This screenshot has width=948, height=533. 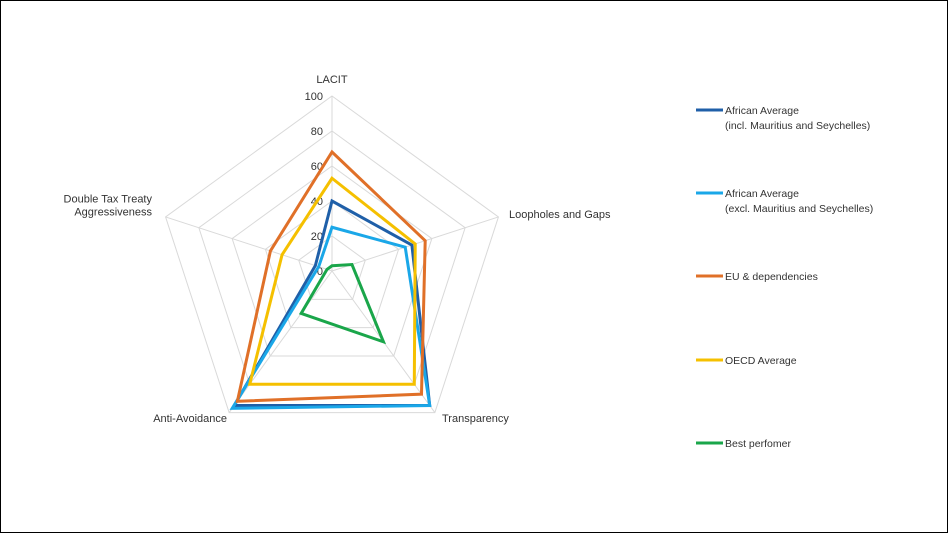 What do you see at coordinates (314, 97) in the screenshot?
I see `radial-tick-label: 100` at bounding box center [314, 97].